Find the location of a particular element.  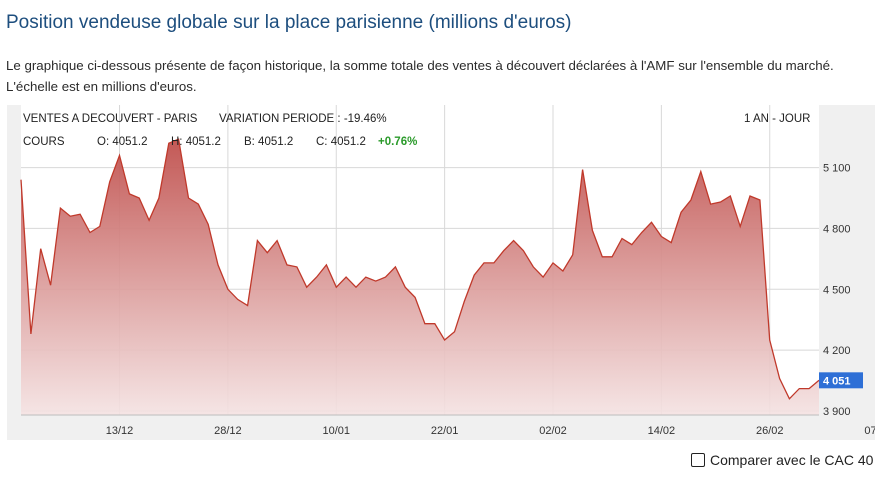

x-tick-label: 07/03 is located at coordinates (869, 431).